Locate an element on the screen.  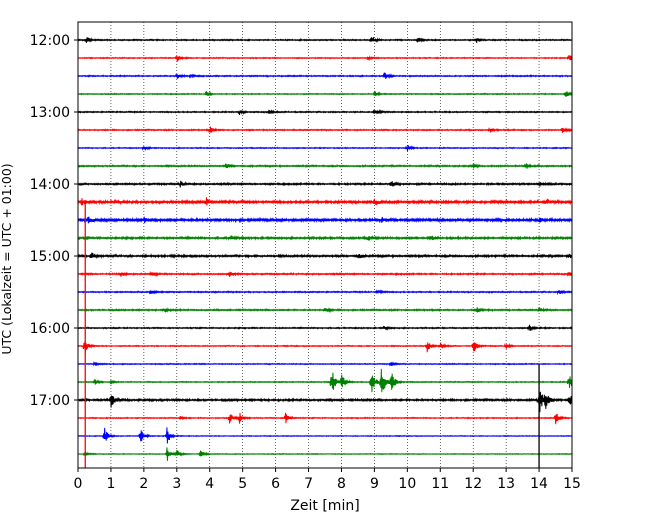
x-tick-label: 2 is located at coordinates (143, 484).